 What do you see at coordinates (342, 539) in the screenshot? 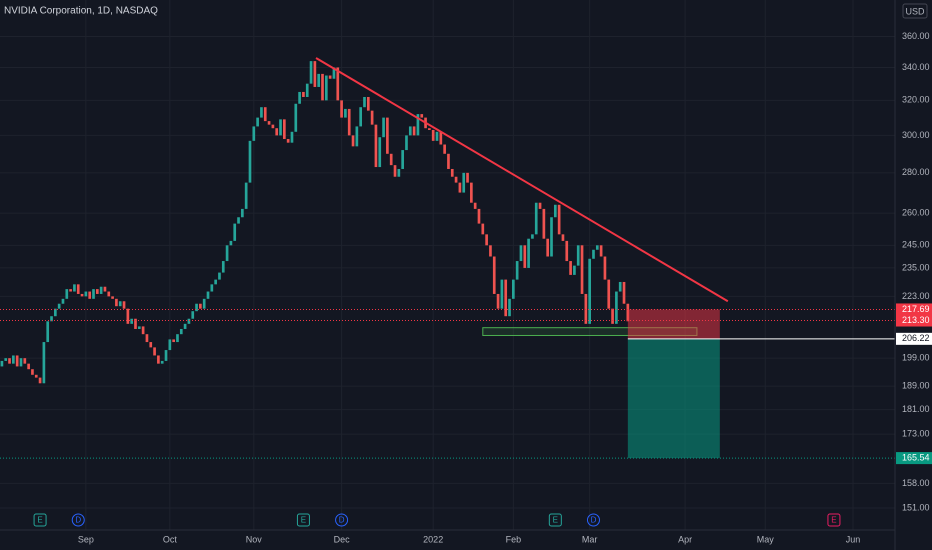
I see `x-tick-label: Dec` at bounding box center [342, 539].